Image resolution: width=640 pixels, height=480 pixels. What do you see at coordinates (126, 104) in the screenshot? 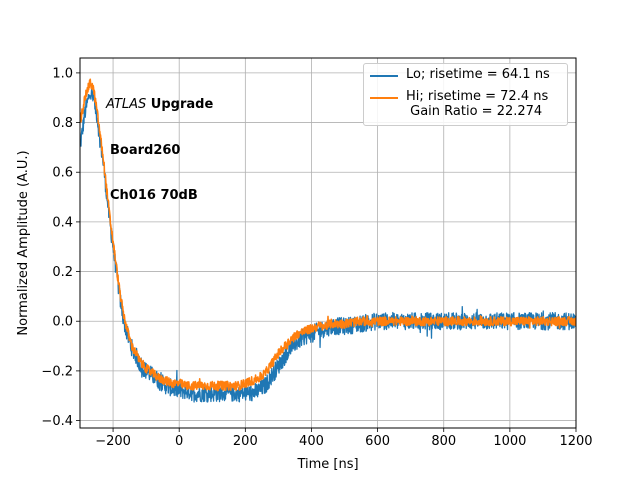
I see `annotation-italic: ATLAS` at bounding box center [126, 104].